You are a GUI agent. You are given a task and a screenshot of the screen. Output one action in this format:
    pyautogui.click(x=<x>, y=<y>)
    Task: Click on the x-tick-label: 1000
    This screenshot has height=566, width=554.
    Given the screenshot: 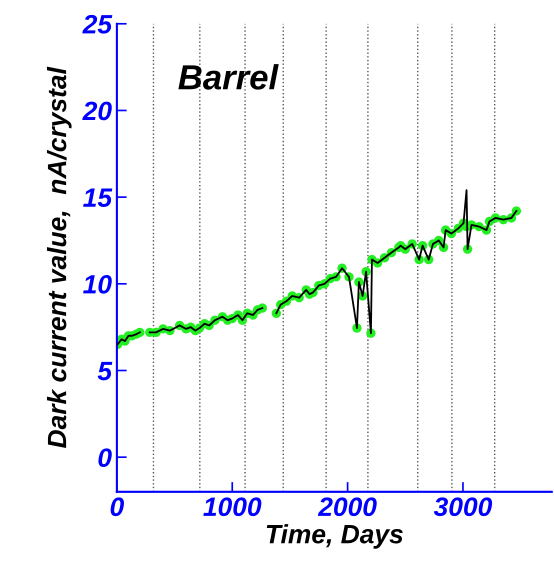 What is the action you would take?
    pyautogui.click(x=232, y=506)
    